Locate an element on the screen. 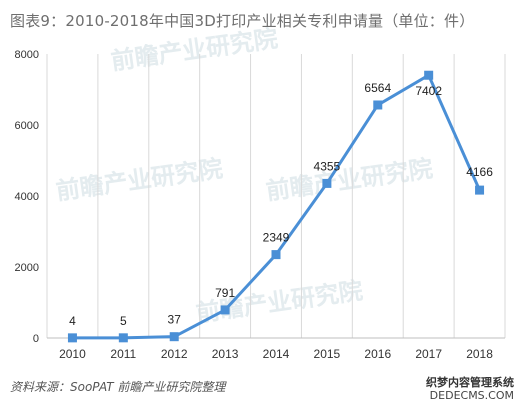  x-tick-label: 2011 is located at coordinates (123, 354).